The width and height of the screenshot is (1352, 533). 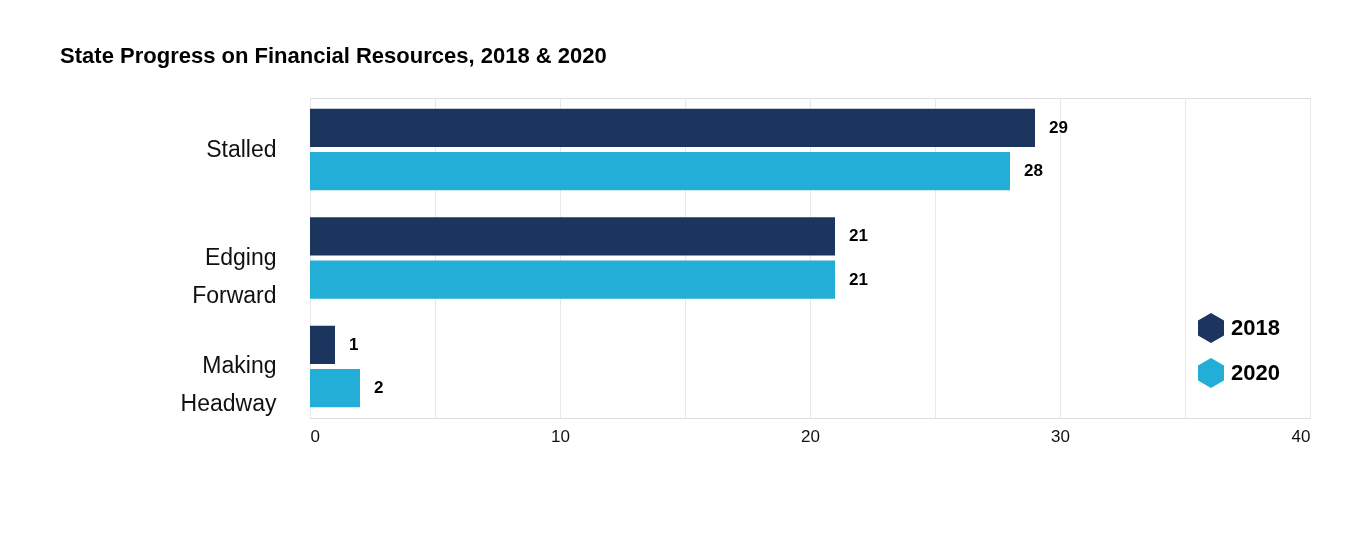 What do you see at coordinates (379, 388) in the screenshot?
I see `data-label: 2` at bounding box center [379, 388].